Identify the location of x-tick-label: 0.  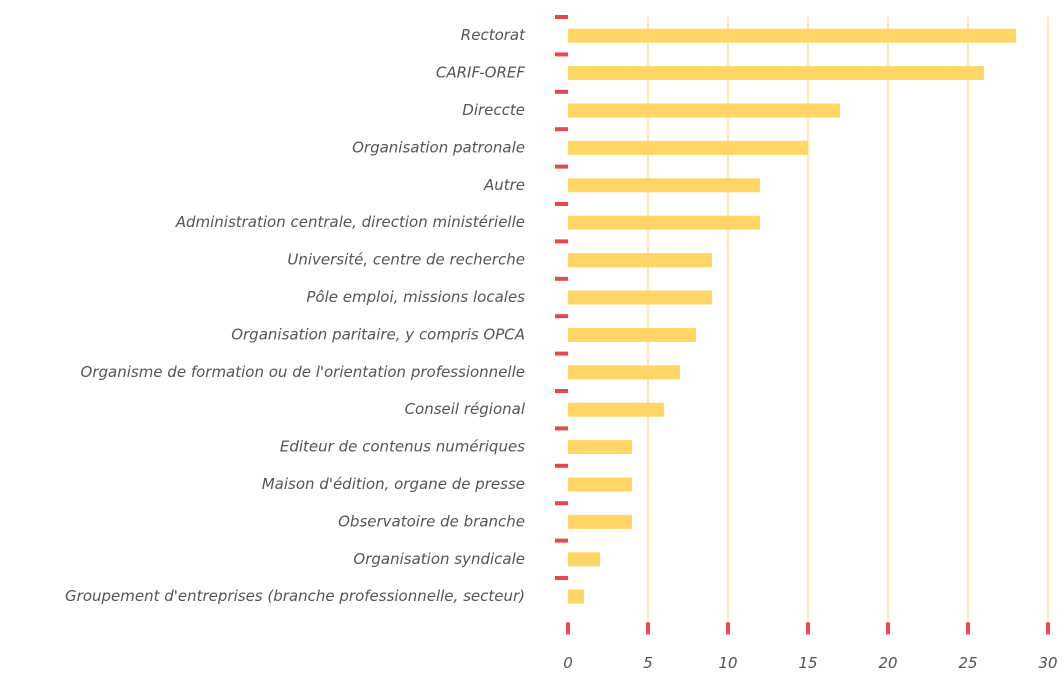
(568, 663).